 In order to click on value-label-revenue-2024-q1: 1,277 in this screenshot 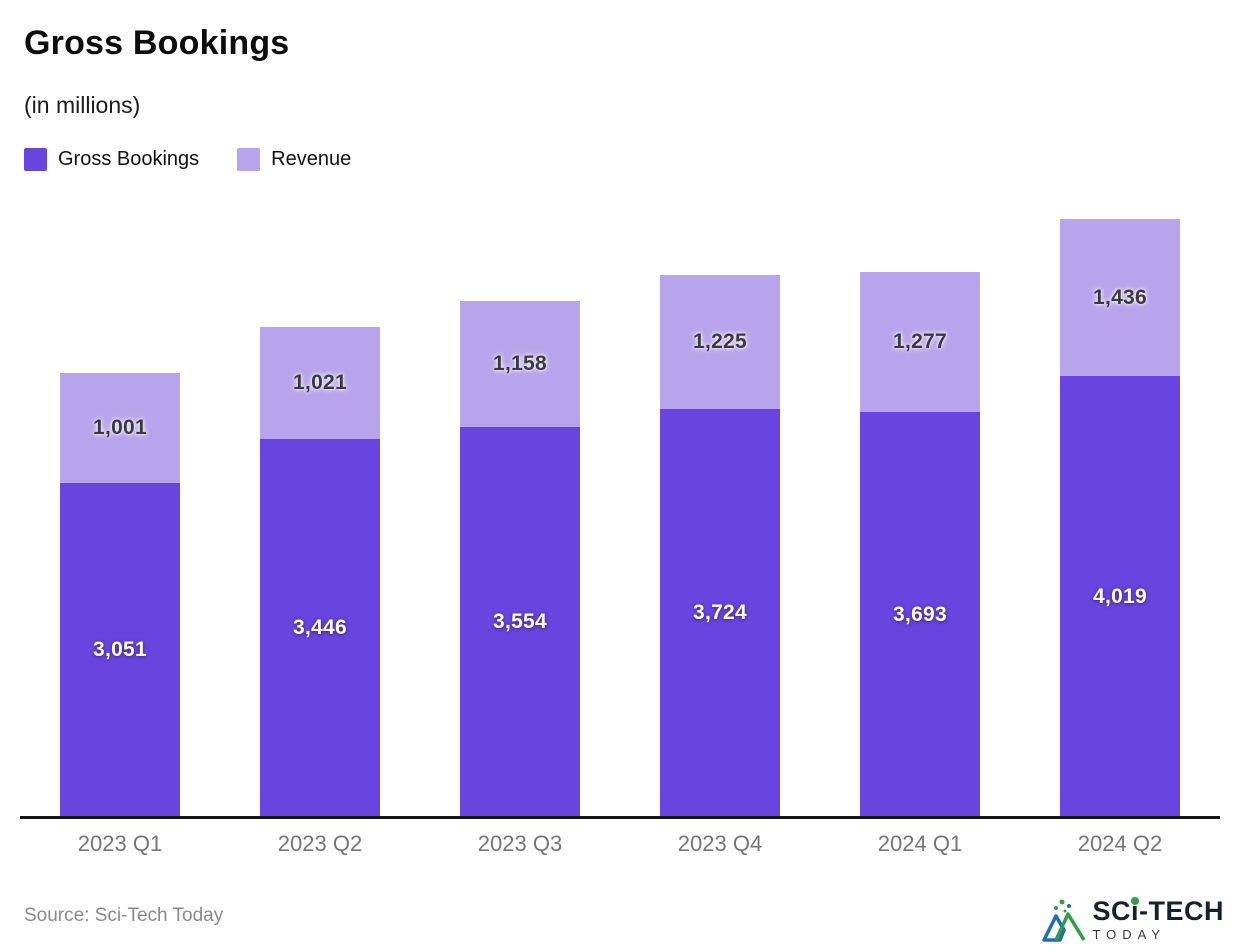, I will do `click(920, 342)`.